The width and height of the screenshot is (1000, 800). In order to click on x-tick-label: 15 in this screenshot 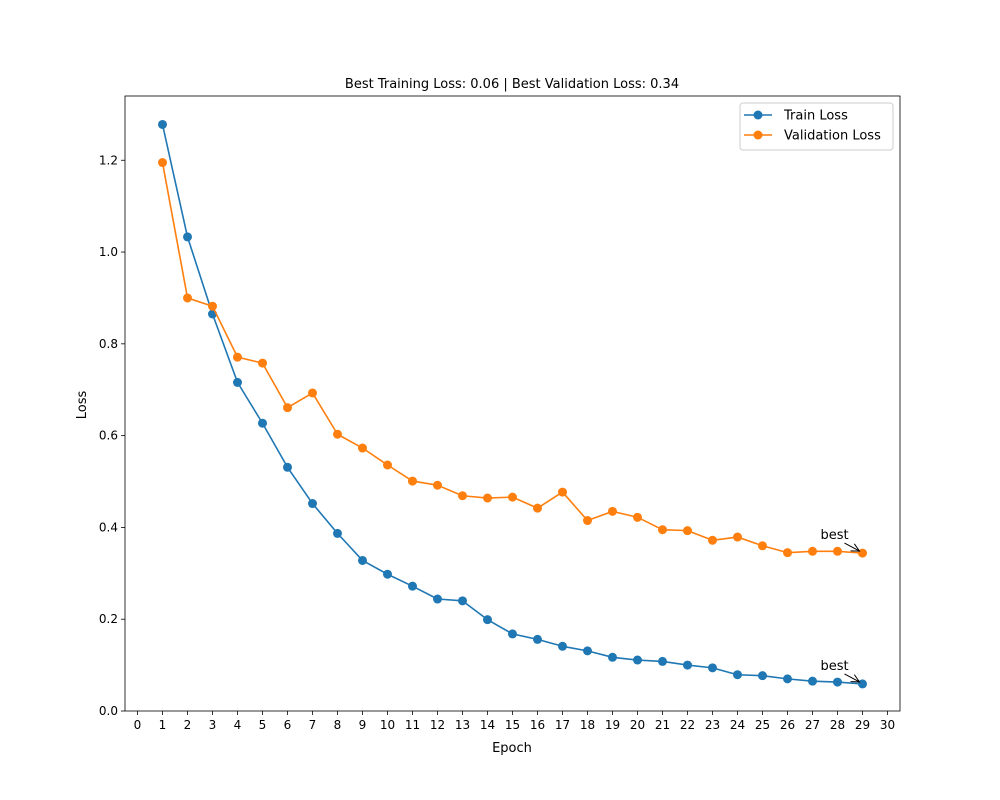, I will do `click(512, 725)`.